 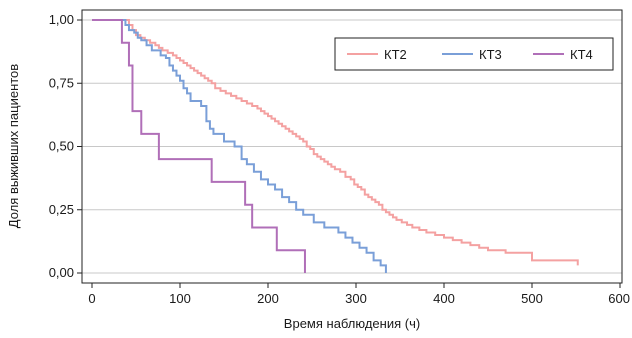 I want to click on x-axis: 0 100 200 300 400 500 600, so click(x=359, y=294).